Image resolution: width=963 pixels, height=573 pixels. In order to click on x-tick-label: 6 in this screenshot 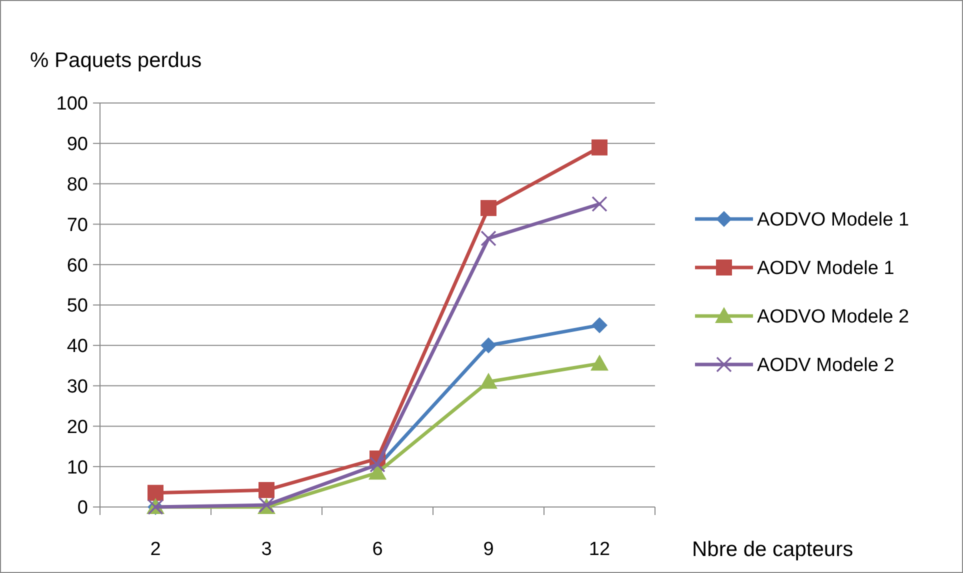, I will do `click(377, 549)`.